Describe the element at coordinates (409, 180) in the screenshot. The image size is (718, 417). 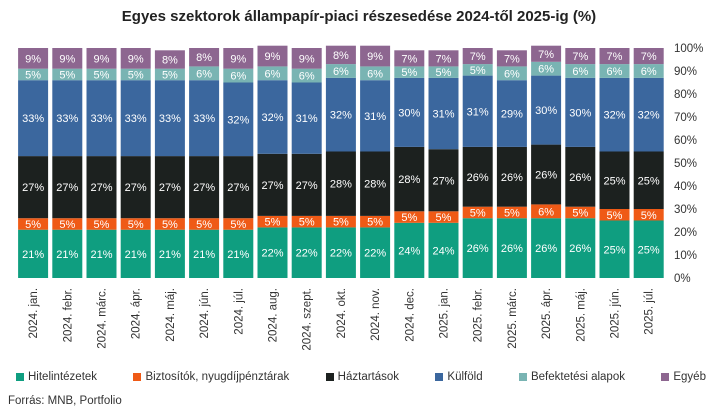
I see `data-label: 28%` at that location.